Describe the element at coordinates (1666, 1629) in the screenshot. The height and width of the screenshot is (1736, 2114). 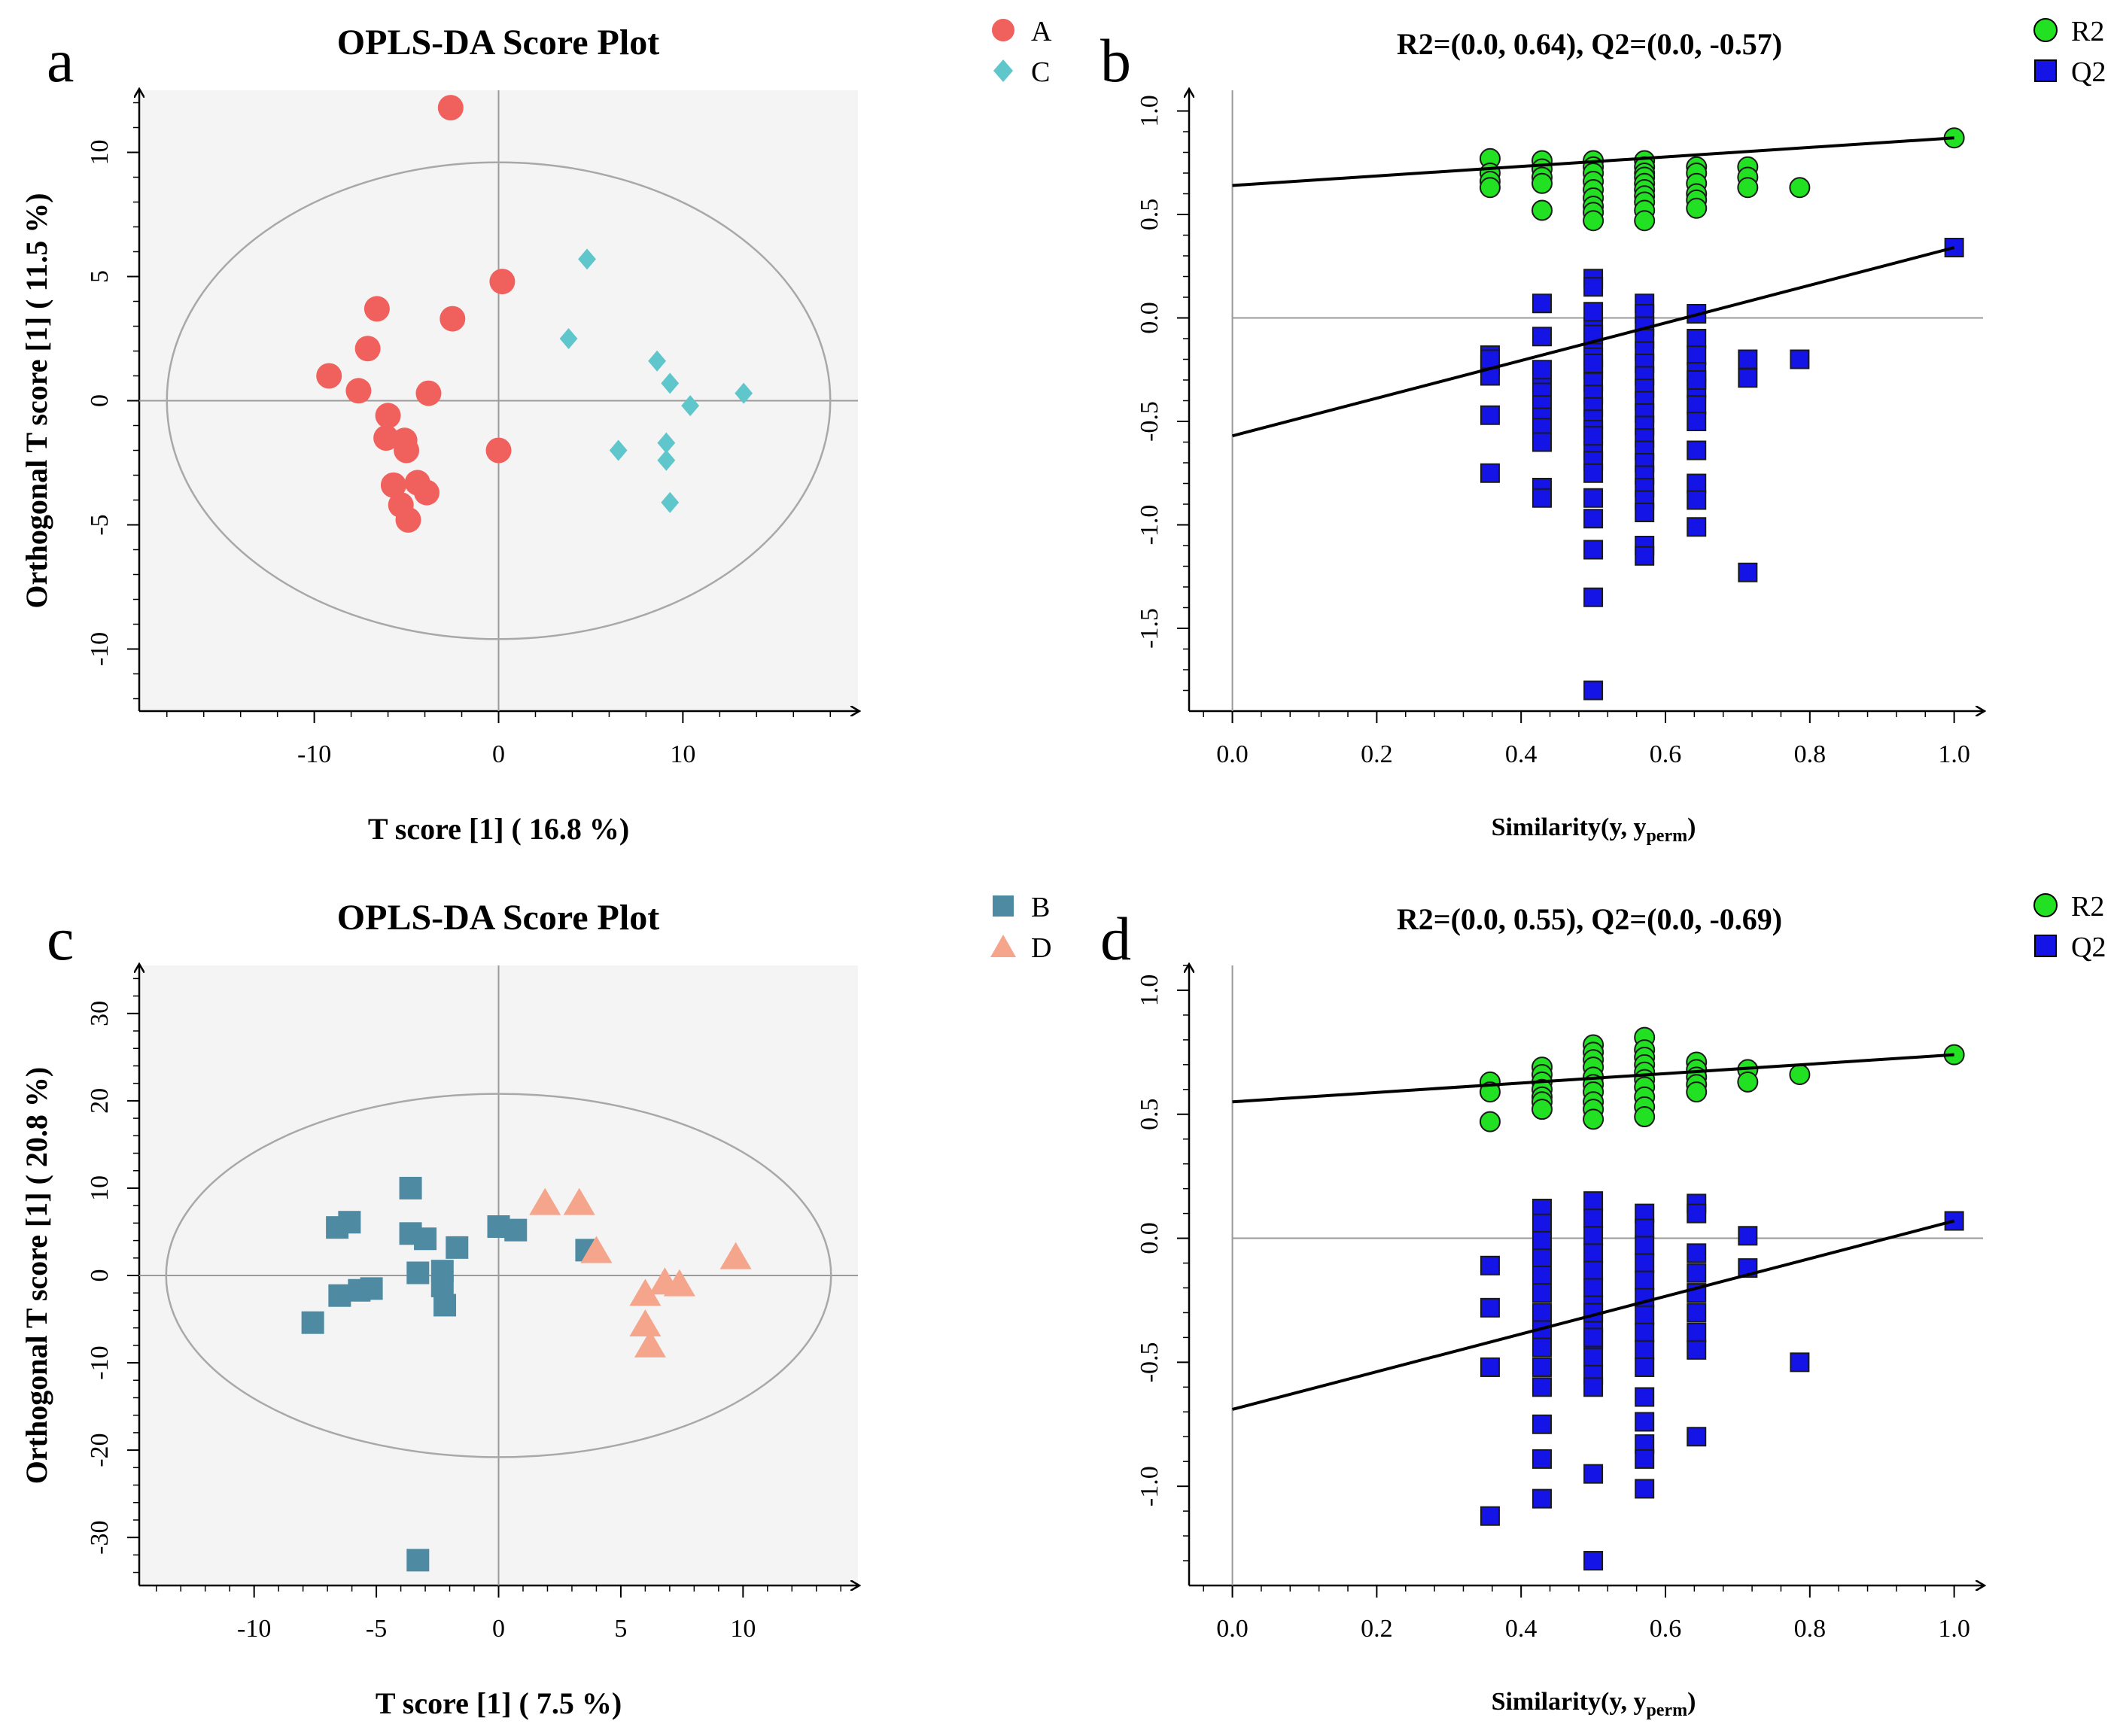
I see `x-tick-label: 0.6` at that location.